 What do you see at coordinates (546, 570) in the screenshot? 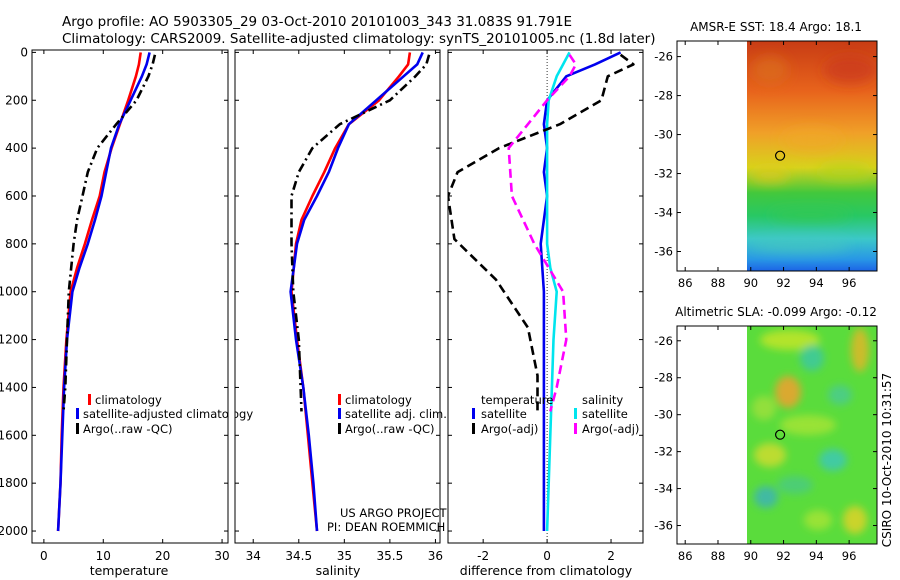
I see `difference-xlabel: difference from climatology` at bounding box center [546, 570].